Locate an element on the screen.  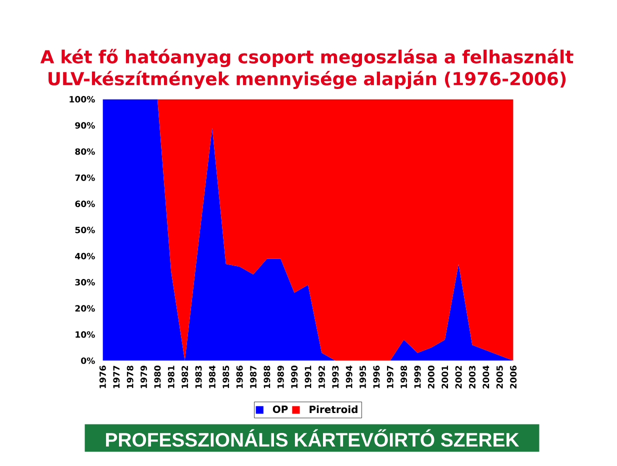
y-tick-label: 70% is located at coordinates (85, 177).